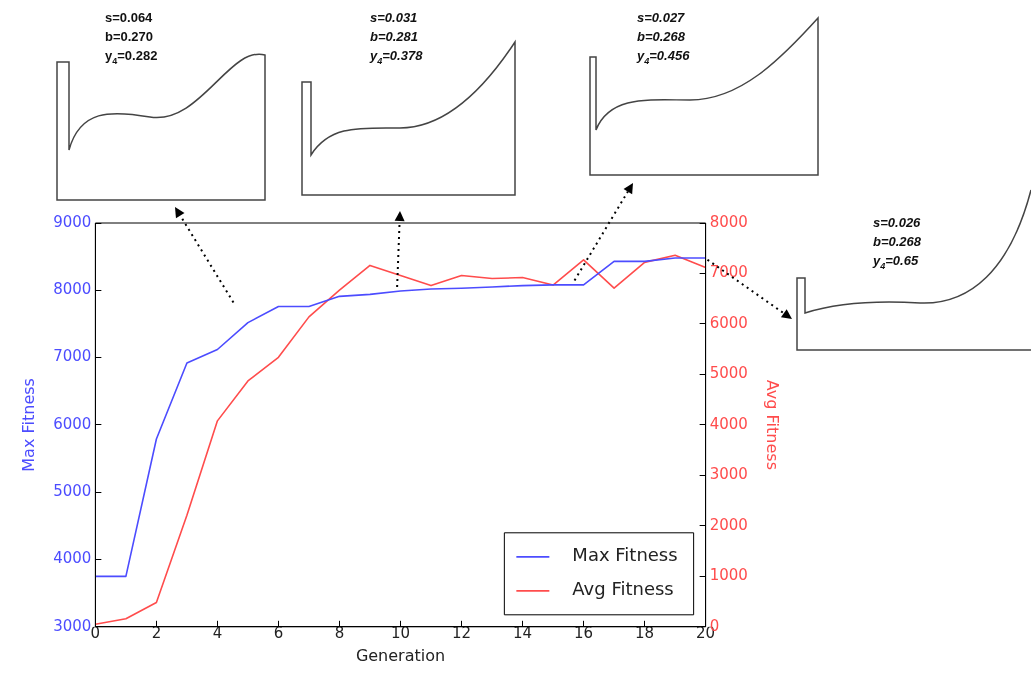  What do you see at coordinates (131, 38) in the screenshot?
I see `text: s=0.064 b=0.270 y$_{4}$=0.282` at bounding box center [131, 38].